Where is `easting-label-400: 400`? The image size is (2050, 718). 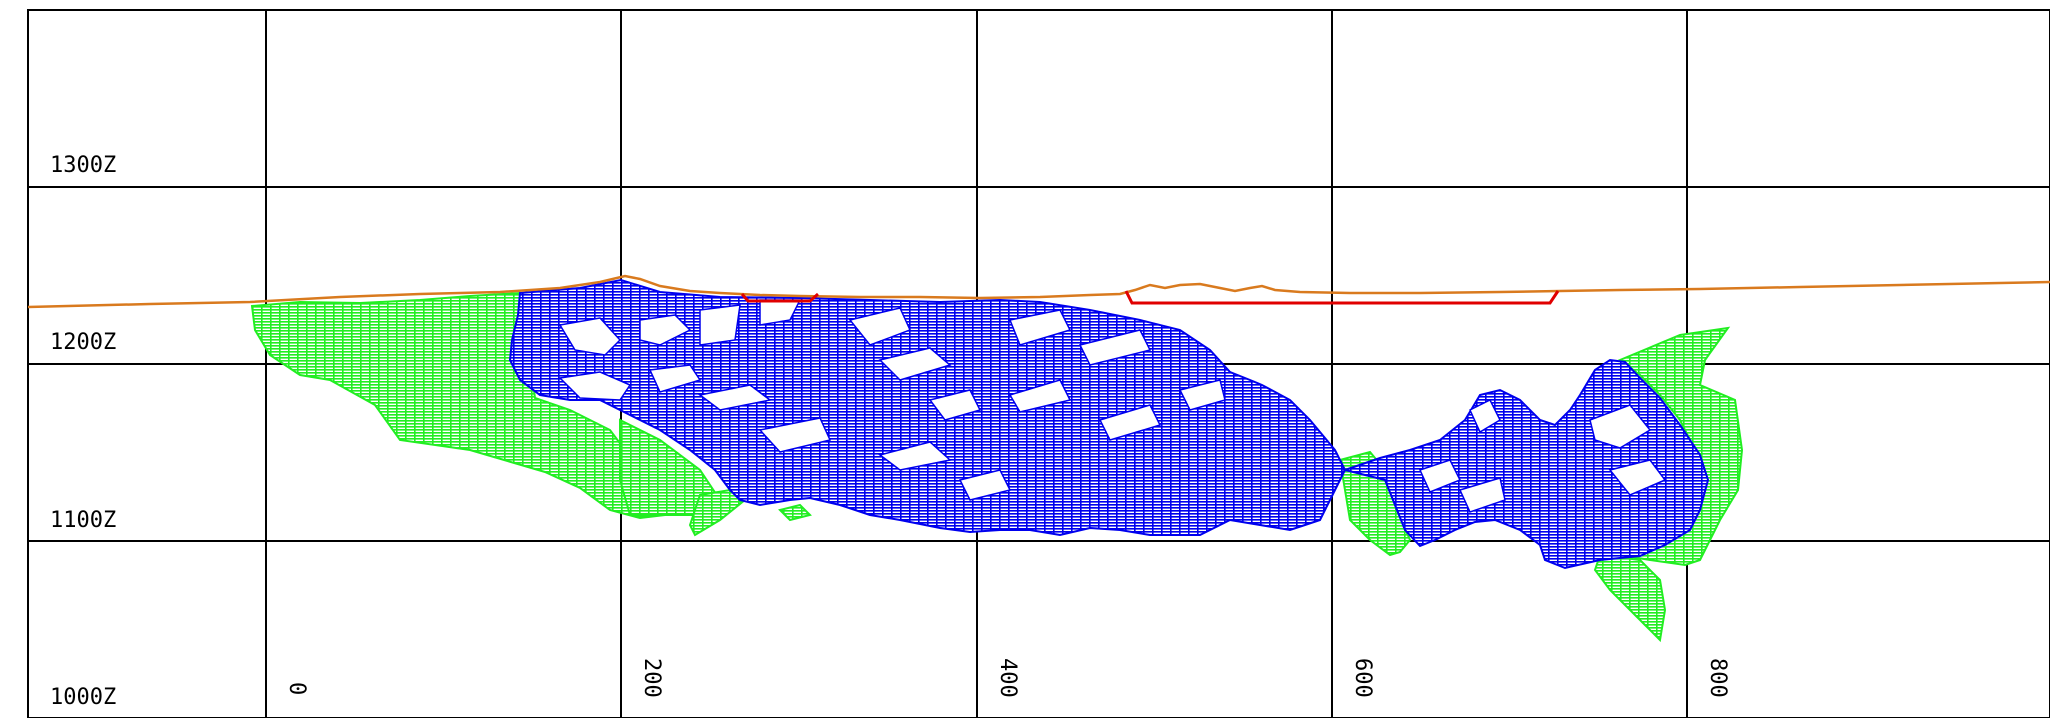 easting-label-400: 400 is located at coordinates (1007, 678).